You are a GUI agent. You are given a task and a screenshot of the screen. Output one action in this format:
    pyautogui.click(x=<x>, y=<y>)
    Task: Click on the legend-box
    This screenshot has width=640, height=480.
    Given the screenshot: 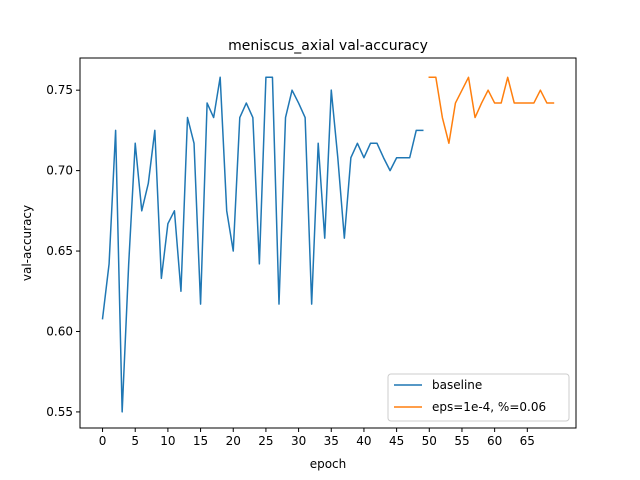 What is the action you would take?
    pyautogui.click(x=478, y=397)
    